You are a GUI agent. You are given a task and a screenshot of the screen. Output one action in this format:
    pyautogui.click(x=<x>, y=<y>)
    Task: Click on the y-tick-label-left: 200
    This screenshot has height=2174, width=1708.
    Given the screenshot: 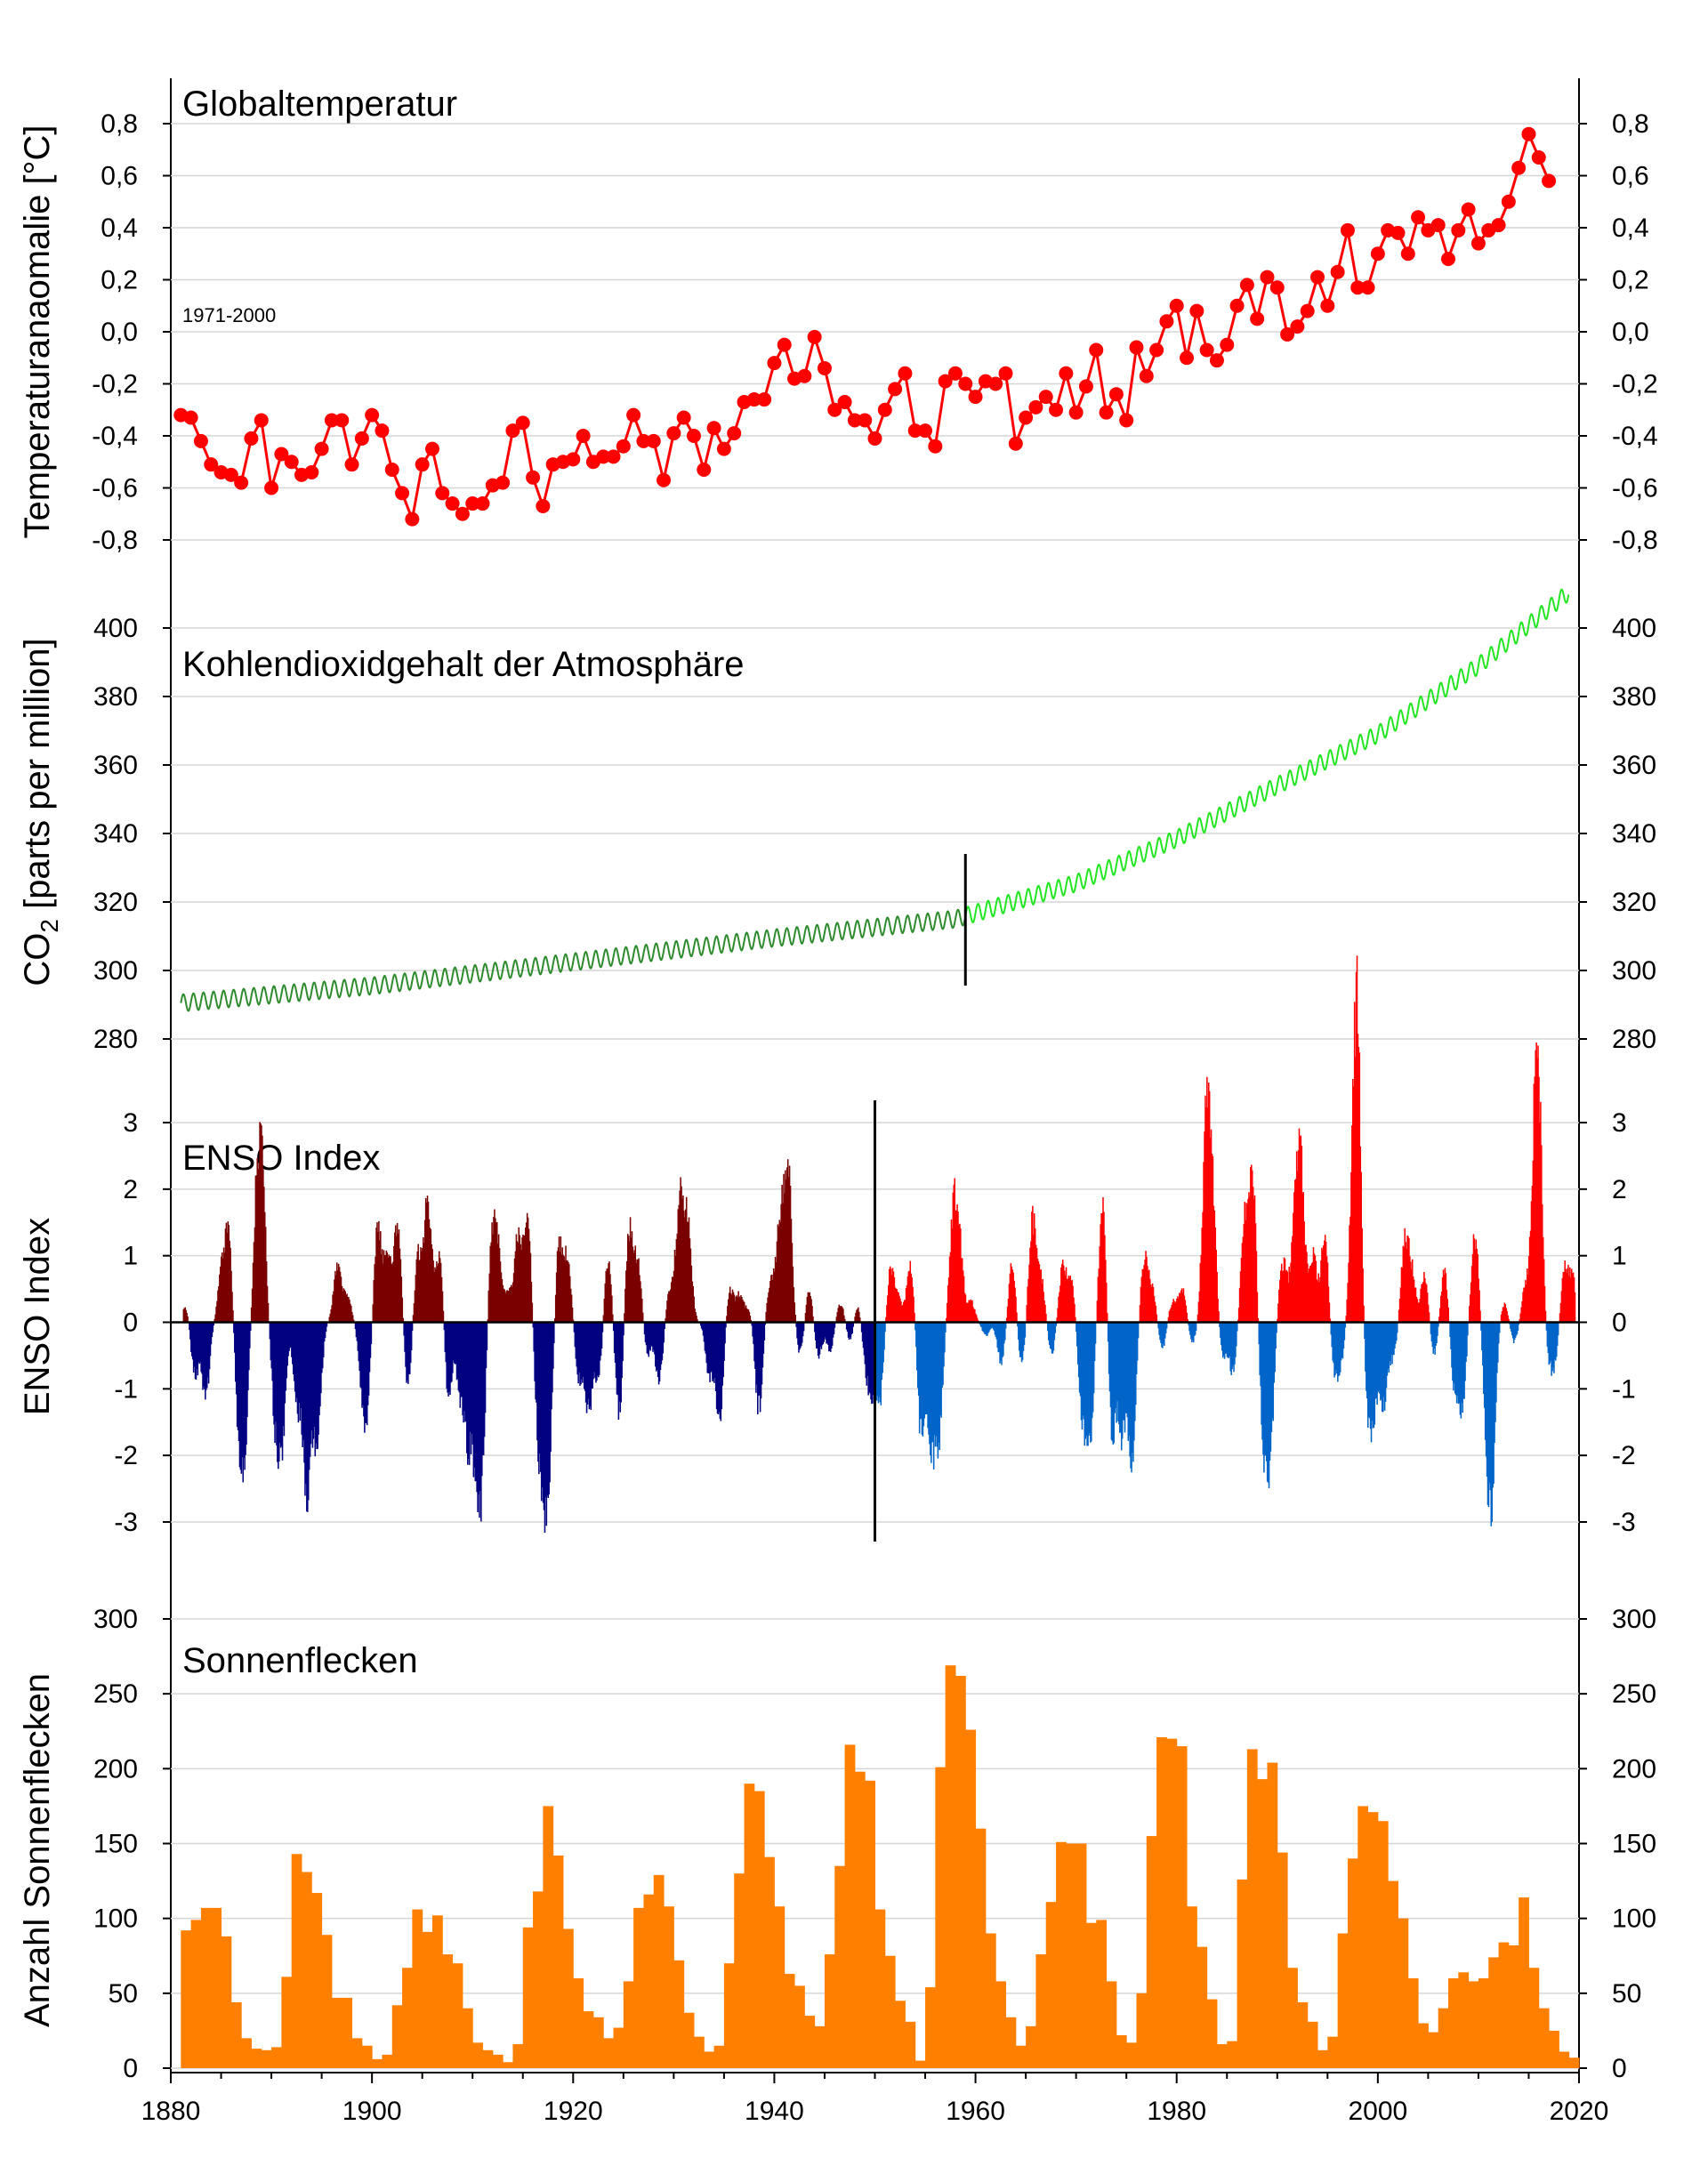 What is the action you would take?
    pyautogui.click(x=115, y=1768)
    